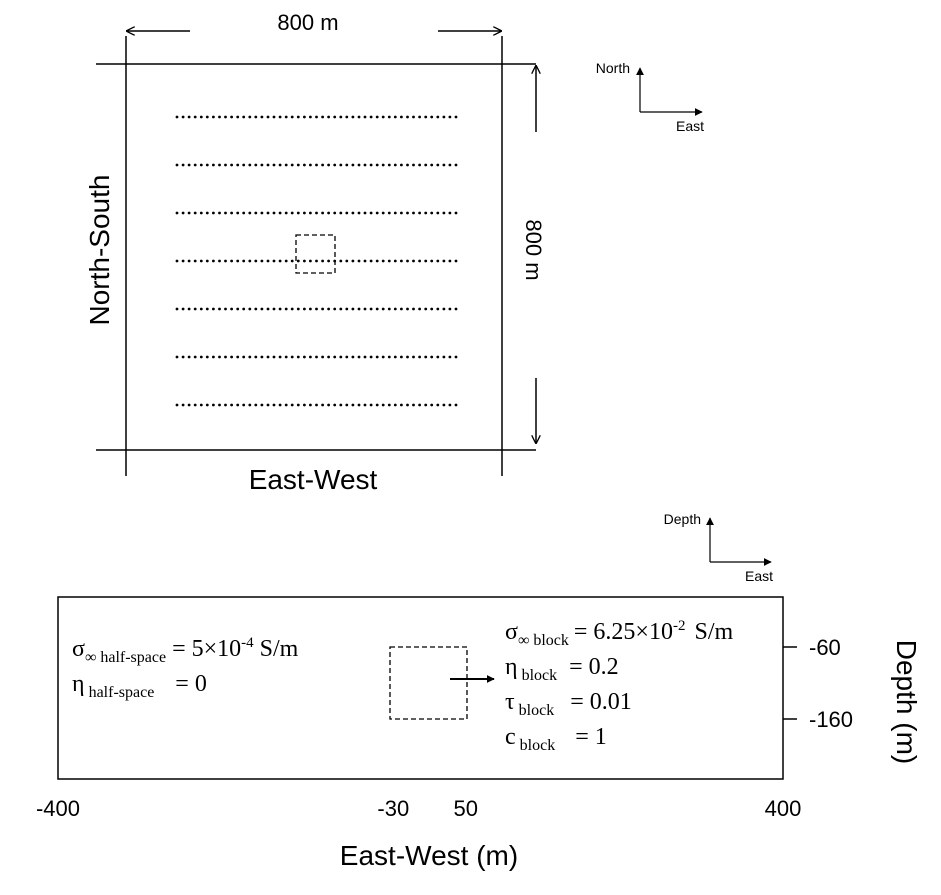 The width and height of the screenshot is (941, 895). Describe the element at coordinates (759, 576) in the screenshot. I see `section-east-label: East` at that location.